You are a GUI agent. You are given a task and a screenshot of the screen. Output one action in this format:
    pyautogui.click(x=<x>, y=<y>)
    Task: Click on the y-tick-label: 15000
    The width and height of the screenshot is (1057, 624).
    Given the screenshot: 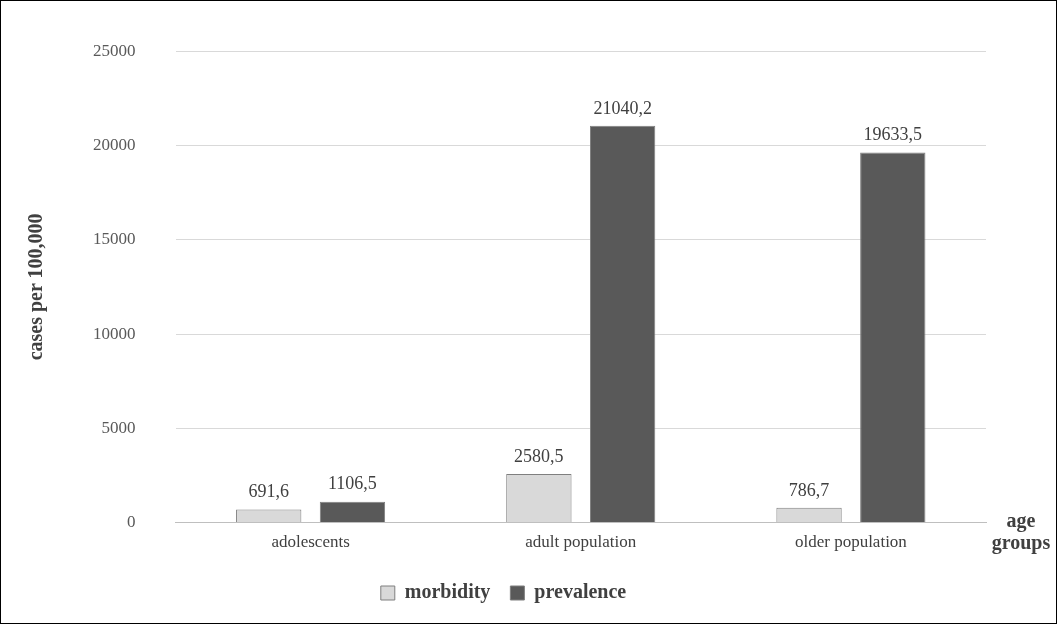 What is the action you would take?
    pyautogui.click(x=114, y=239)
    